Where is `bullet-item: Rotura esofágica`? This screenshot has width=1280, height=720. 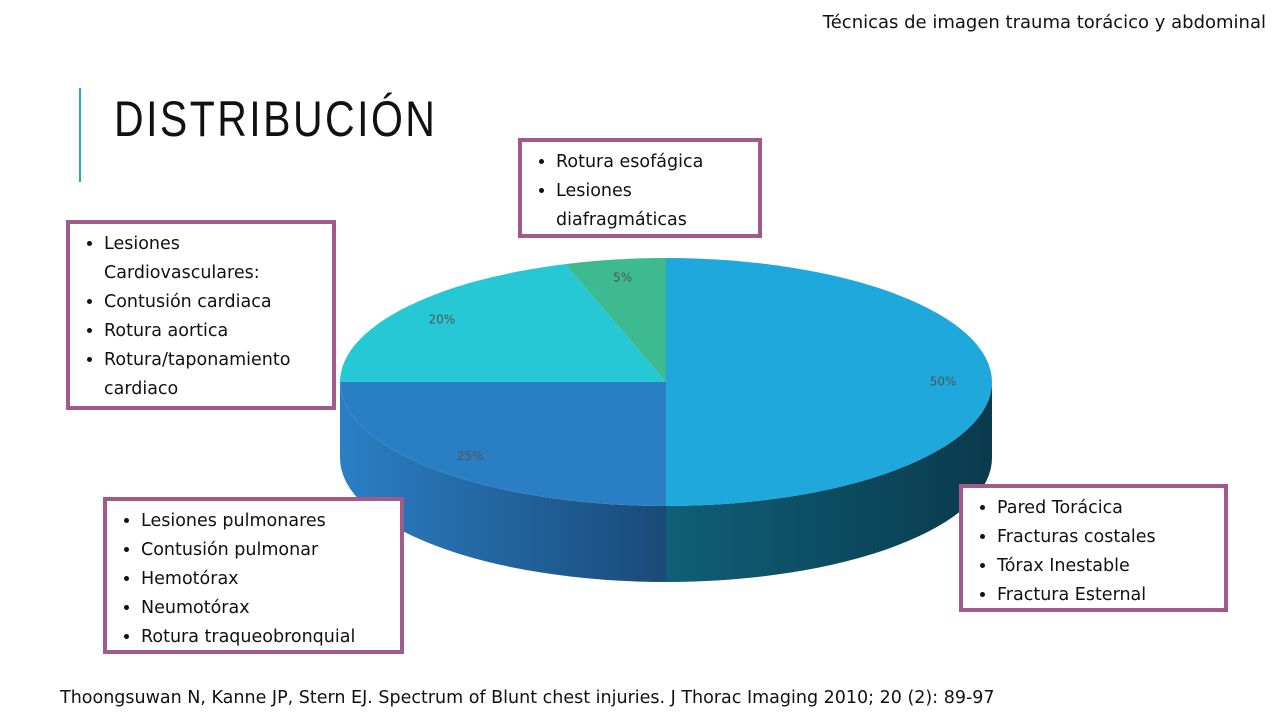 bullet-item: Rotura esofágica is located at coordinates (653, 162).